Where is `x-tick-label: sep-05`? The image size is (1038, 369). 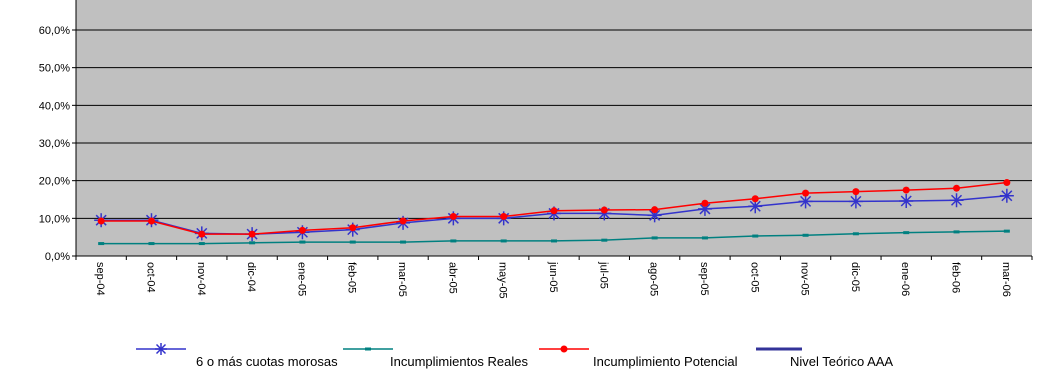
x-tick-label: sep-05 is located at coordinates (704, 279).